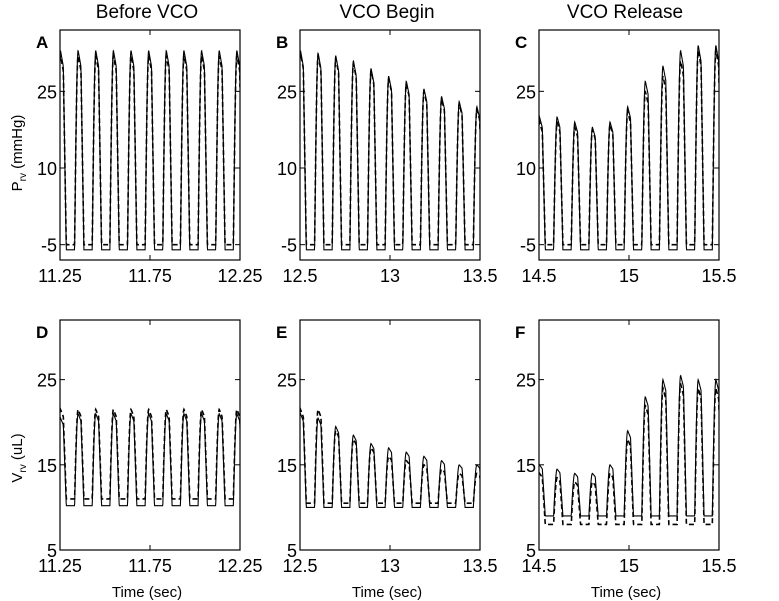 This screenshot has height=601, width=779. I want to click on ytick-label-a-0: -5, so click(49, 246).